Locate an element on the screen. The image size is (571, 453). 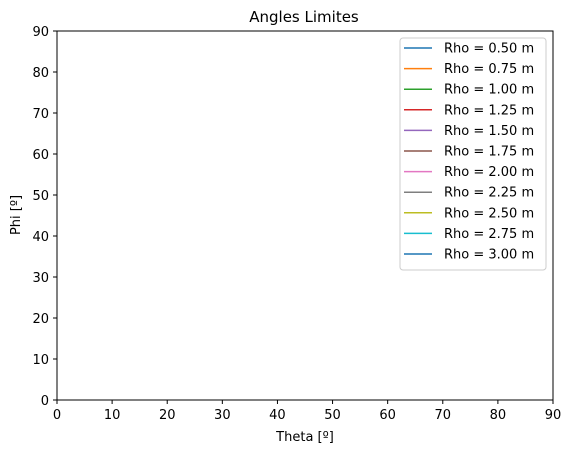
y-axis-ticks: 0 10 20 30 40 50 60 70 80 90 is located at coordinates (44, 217).